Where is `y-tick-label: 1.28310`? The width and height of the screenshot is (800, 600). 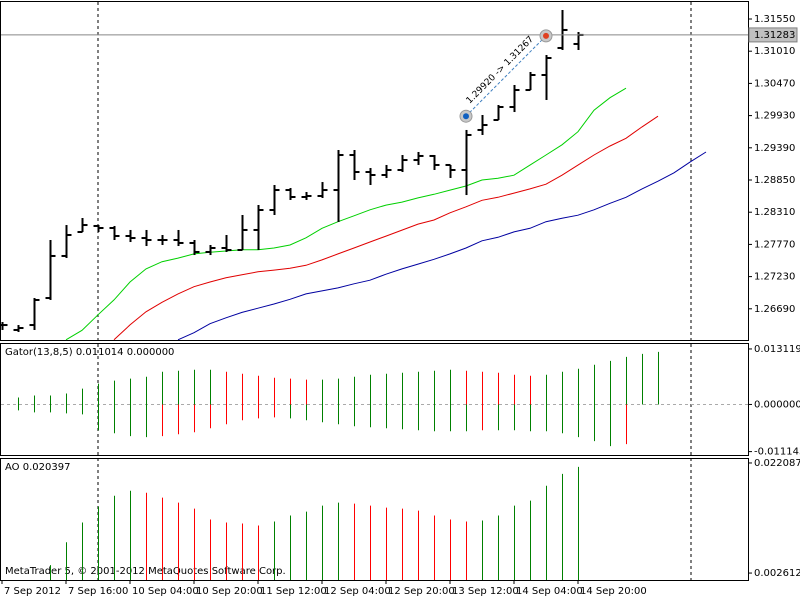 y-tick-label: 1.28310 is located at coordinates (774, 212).